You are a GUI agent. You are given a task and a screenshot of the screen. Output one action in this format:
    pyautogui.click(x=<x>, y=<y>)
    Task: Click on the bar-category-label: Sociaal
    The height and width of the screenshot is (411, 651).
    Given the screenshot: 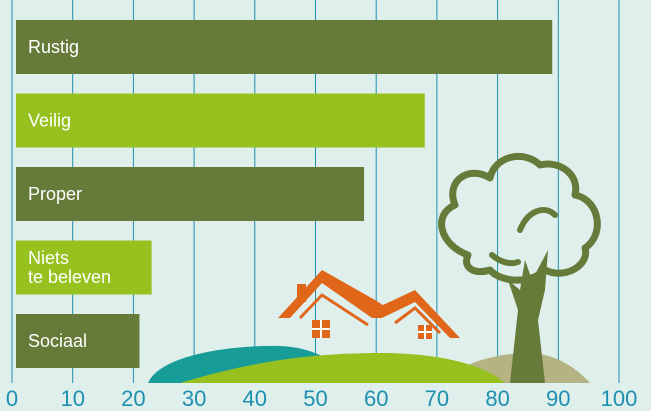 What is the action you would take?
    pyautogui.click(x=57, y=341)
    